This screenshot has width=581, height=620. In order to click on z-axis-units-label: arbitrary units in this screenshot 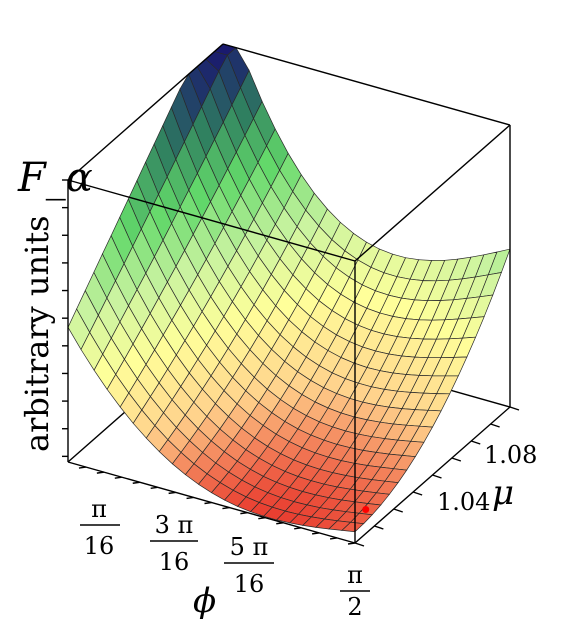, I will do `click(37, 333)`.